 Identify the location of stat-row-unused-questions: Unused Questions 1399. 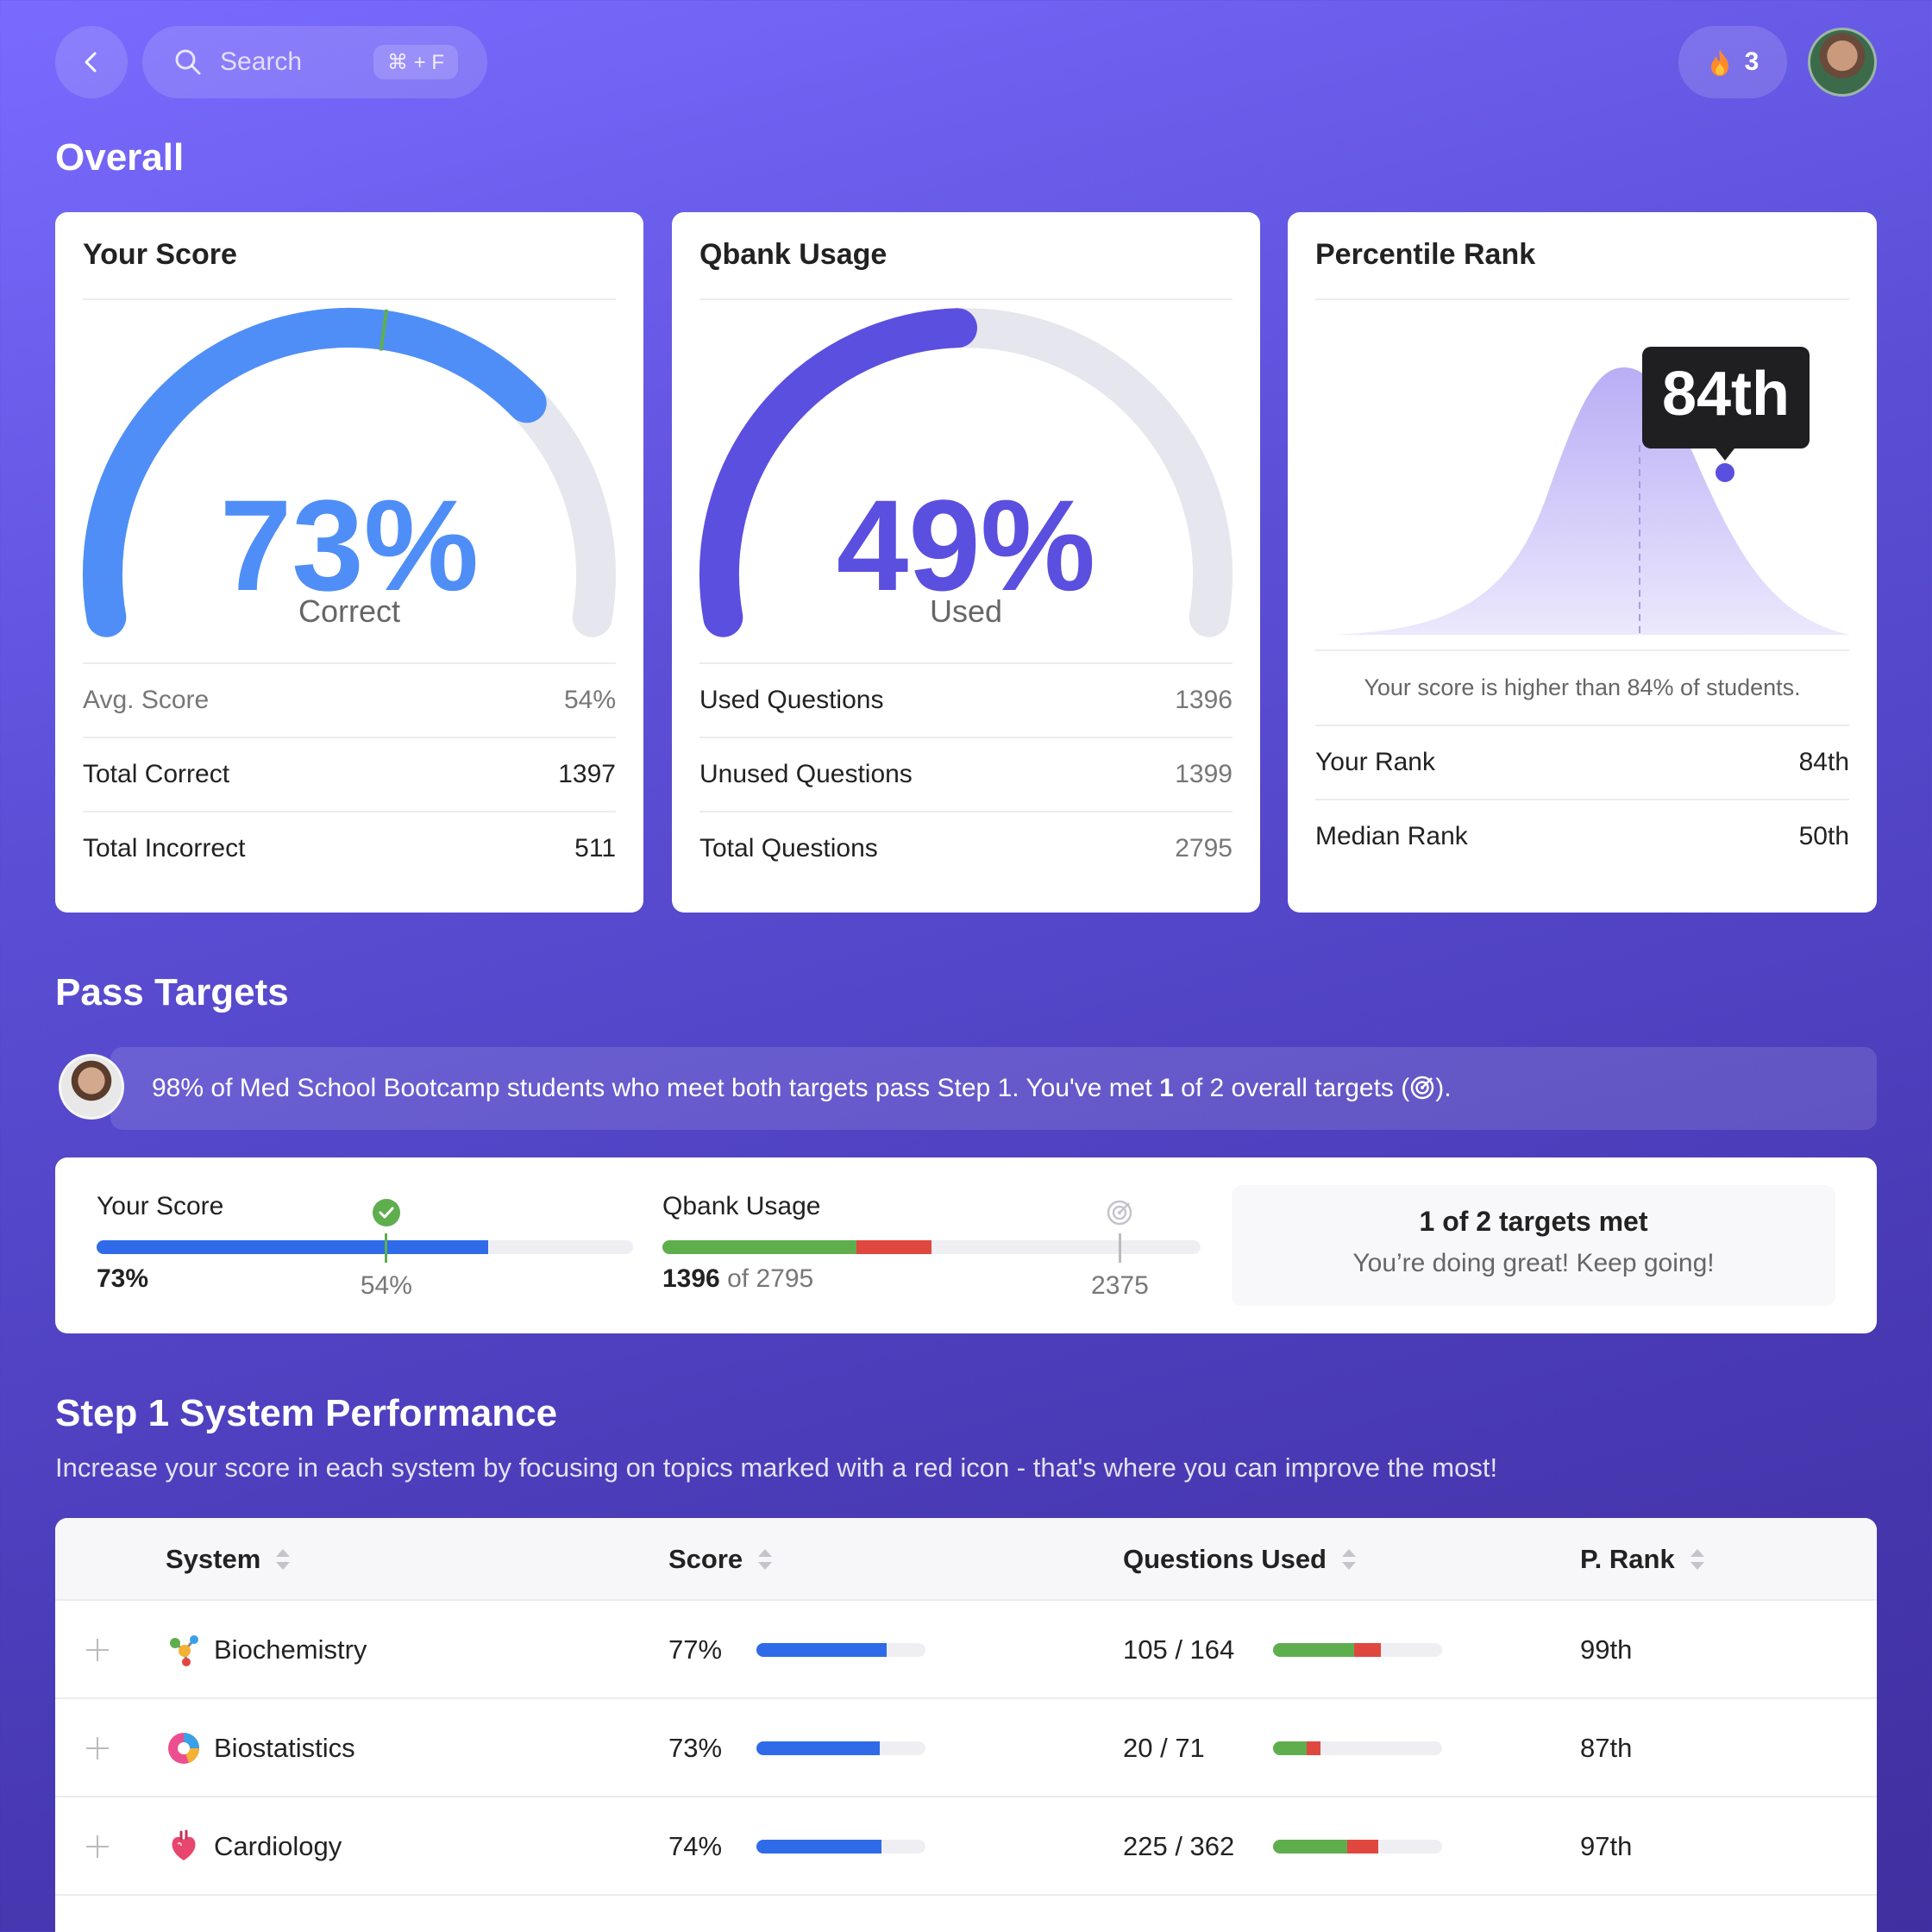
(966, 774).